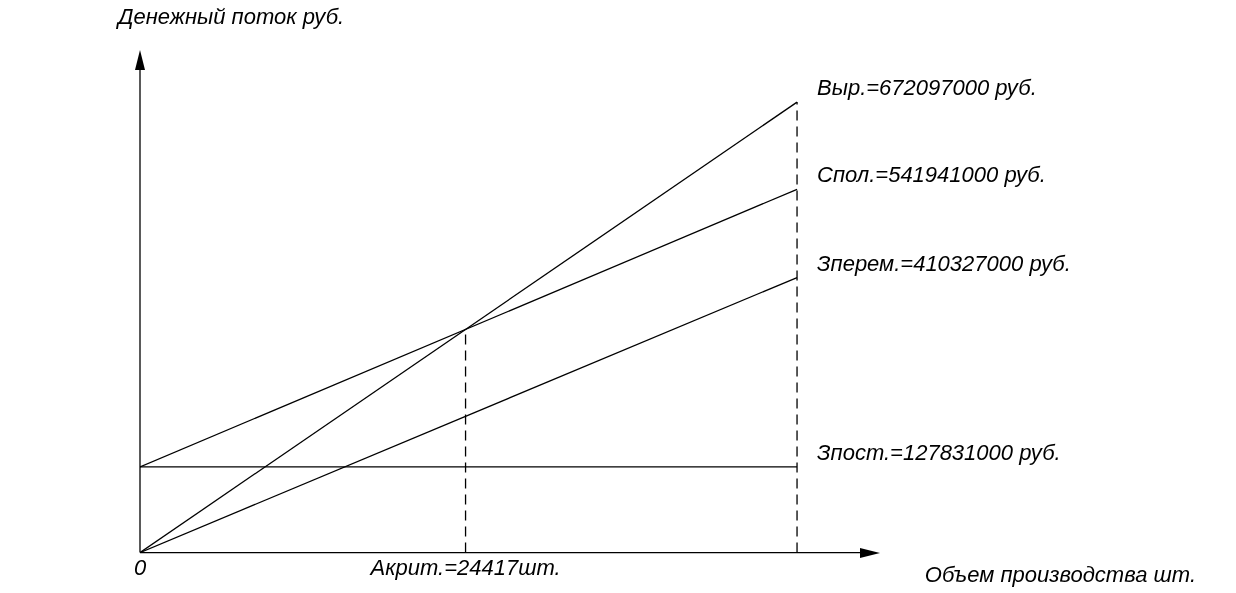 Image resolution: width=1236 pixels, height=593 pixels. I want to click on data-label: Зперем.=410327000 руб., so click(944, 263).